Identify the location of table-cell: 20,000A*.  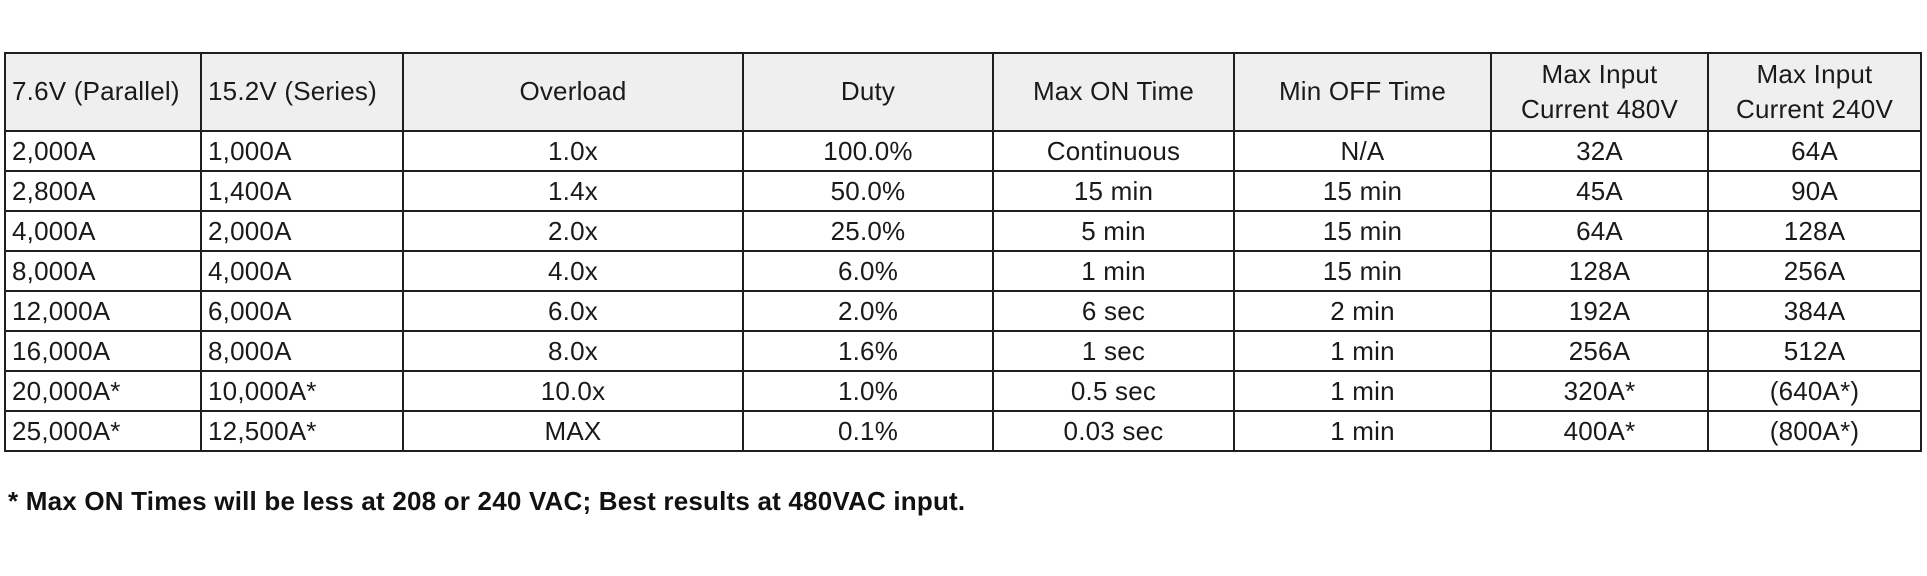
(103, 391).